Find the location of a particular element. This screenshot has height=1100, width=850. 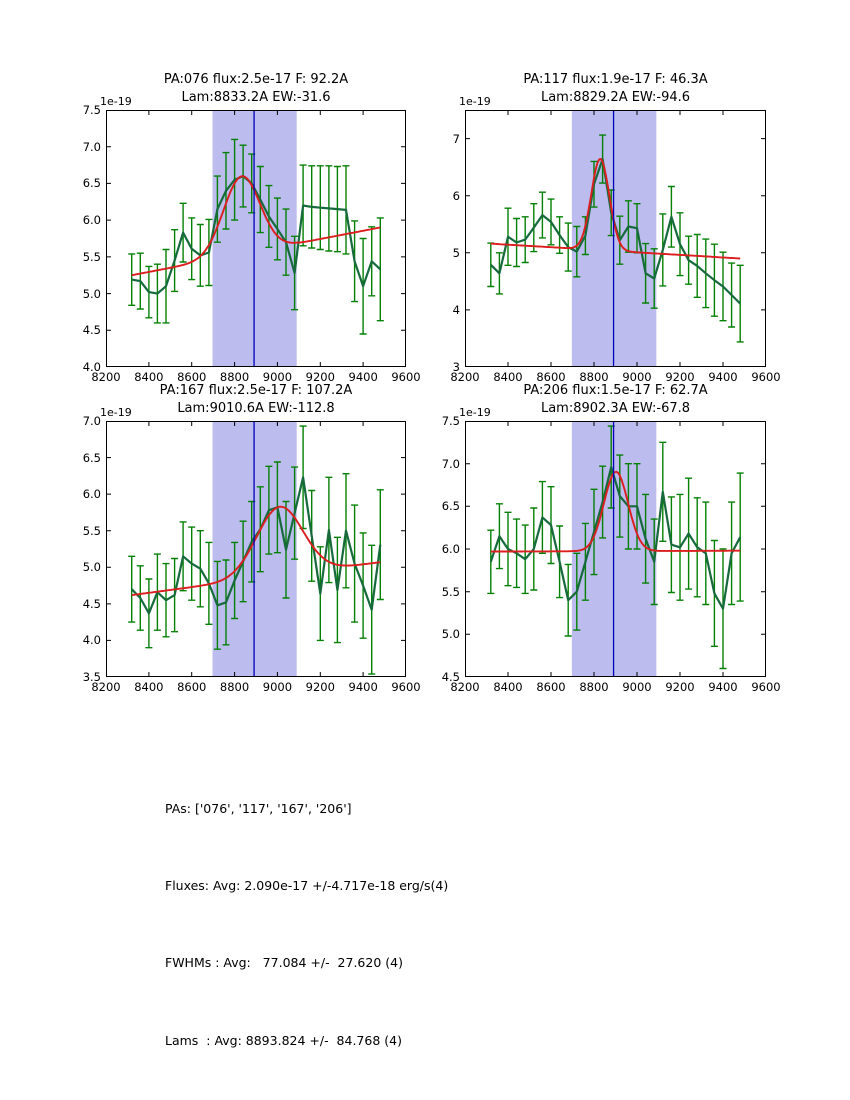

summary-line-pas: PAs: ['076', '117', '167', '206'] is located at coordinates (258, 808).